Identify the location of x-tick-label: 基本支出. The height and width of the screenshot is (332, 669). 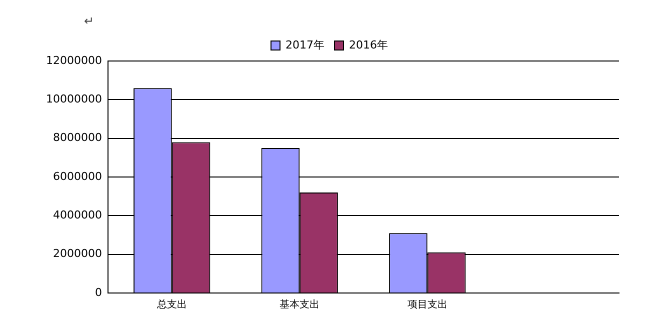
(300, 304).